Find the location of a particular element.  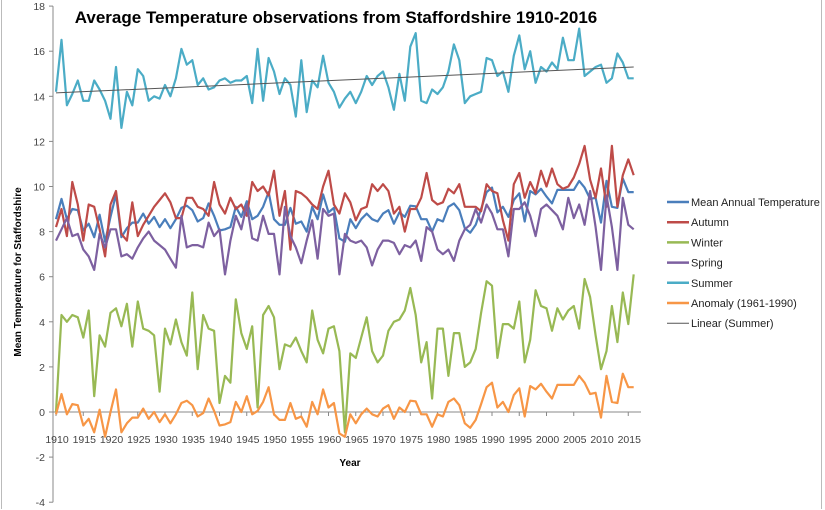

y-tick-label: 2 is located at coordinates (42, 368).